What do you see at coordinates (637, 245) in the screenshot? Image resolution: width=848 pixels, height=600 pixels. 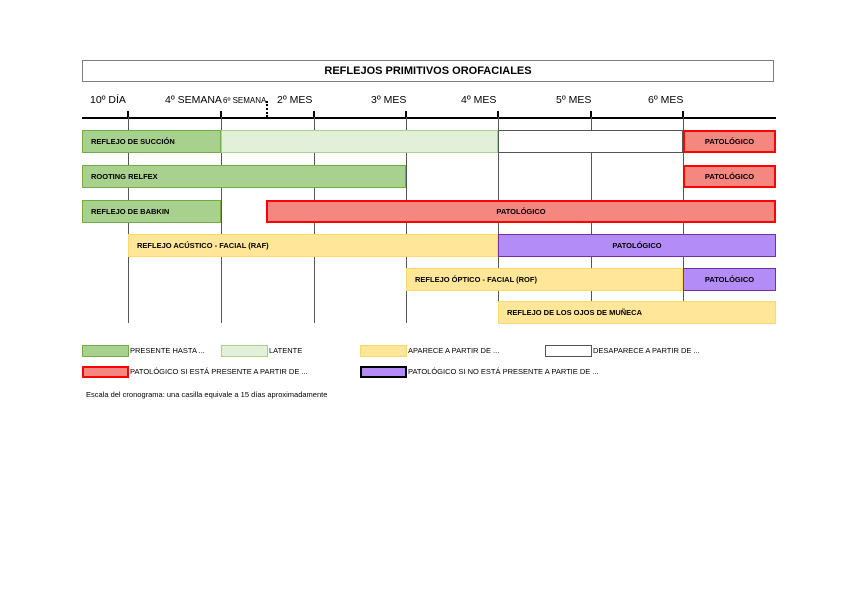 I see `reflejo-acustico-facial-segment: PATOLÓGICO` at bounding box center [637, 245].